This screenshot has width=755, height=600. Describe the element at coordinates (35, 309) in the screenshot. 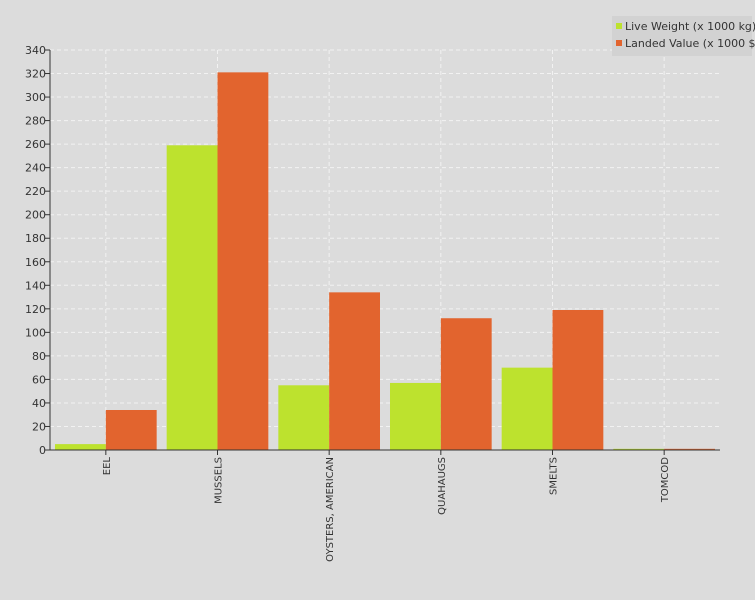

I see `y-tick-label: 120` at that location.